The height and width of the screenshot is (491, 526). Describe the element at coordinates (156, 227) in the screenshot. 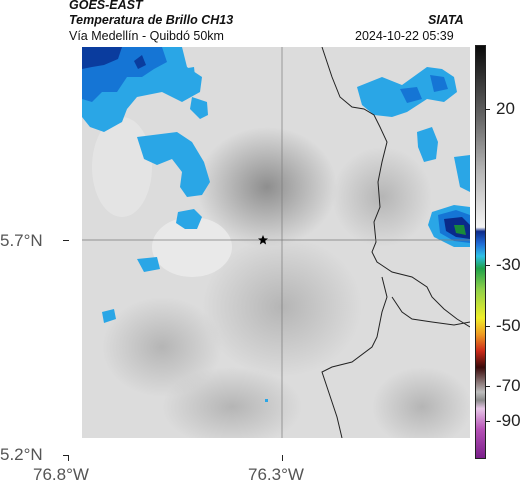

I see `cold-cloud-top-w` at that location.